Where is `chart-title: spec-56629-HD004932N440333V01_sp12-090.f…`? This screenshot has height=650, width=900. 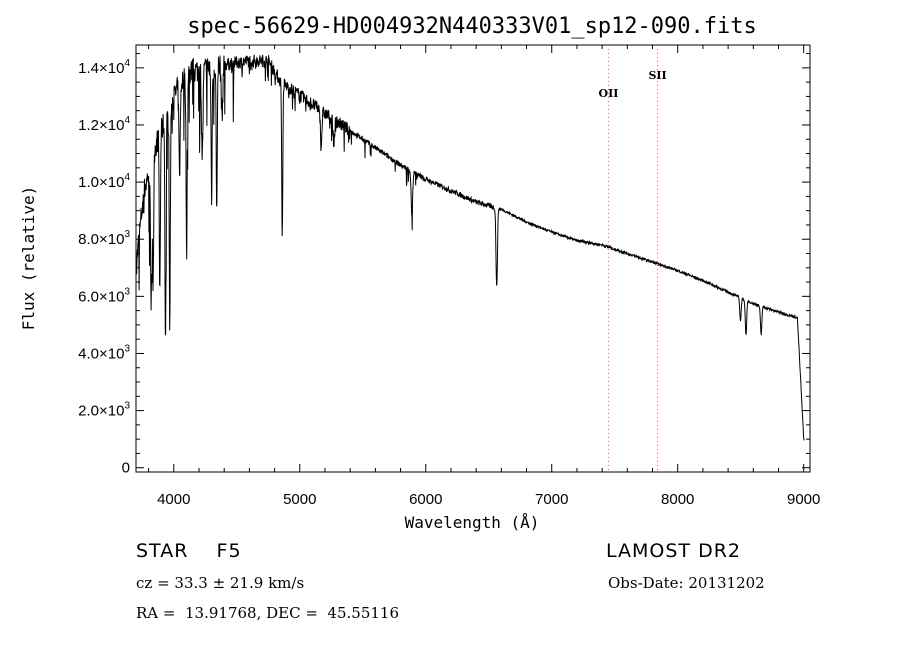 chart-title: spec-56629-HD004932N440333V01_sp12-090.f… is located at coordinates (472, 26).